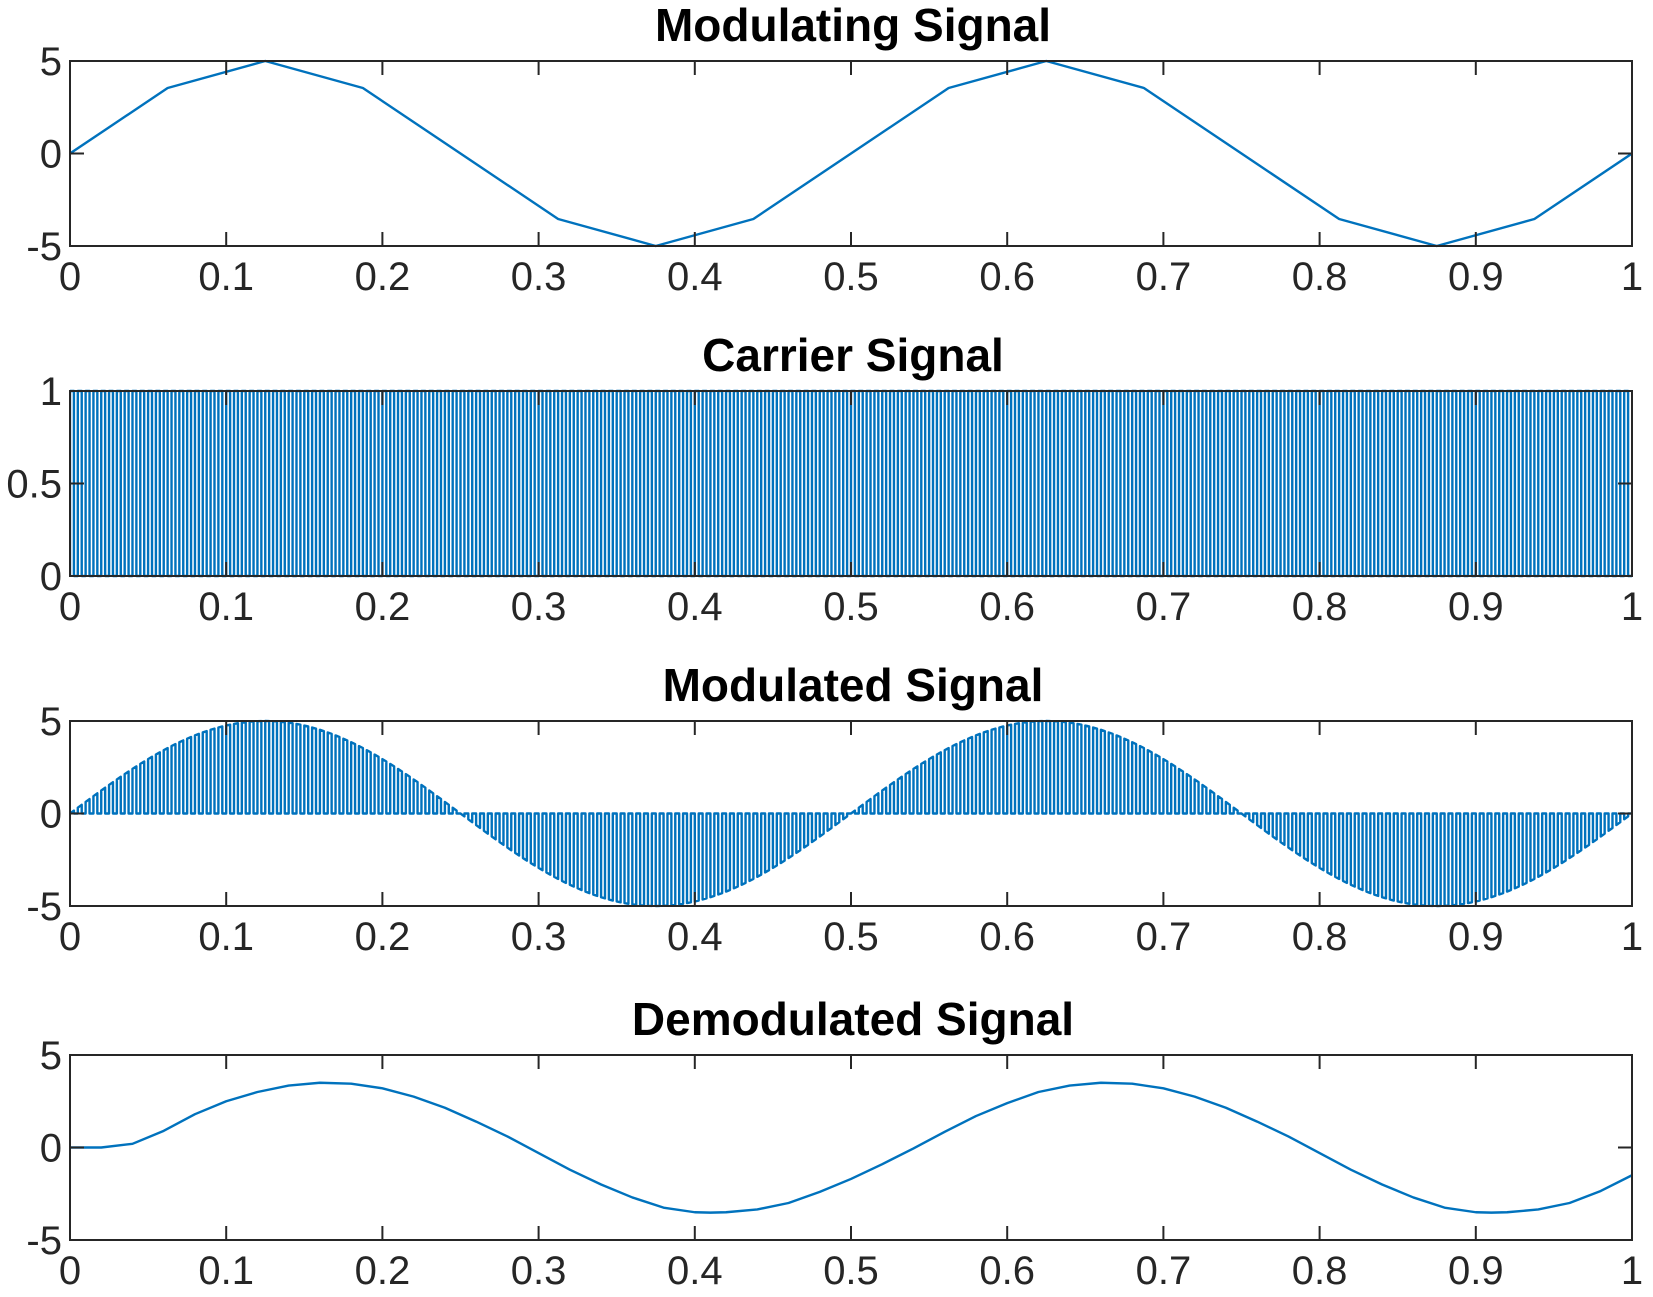  What do you see at coordinates (853, 355) in the screenshot?
I see `chart-title: Carrier Signal` at bounding box center [853, 355].